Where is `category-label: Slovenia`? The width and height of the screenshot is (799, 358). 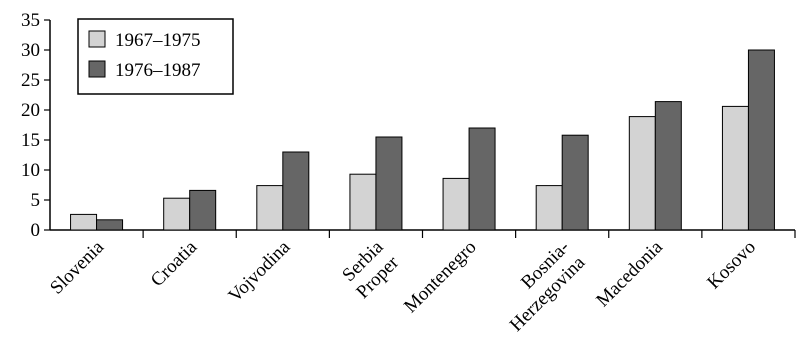 category-label: Slovenia is located at coordinates (77, 267).